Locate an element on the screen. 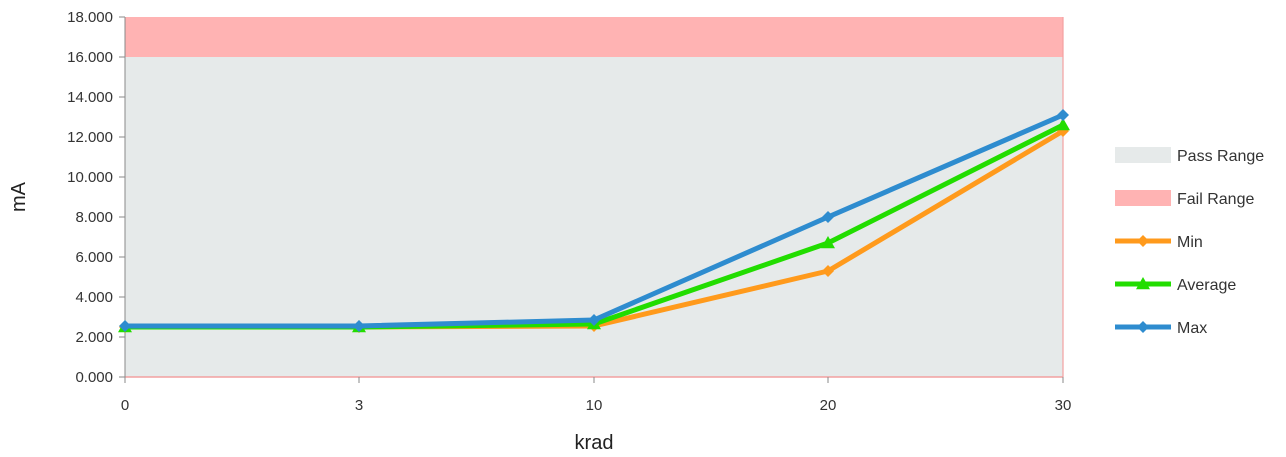  y-tick-label: 2.000 is located at coordinates (94, 337).